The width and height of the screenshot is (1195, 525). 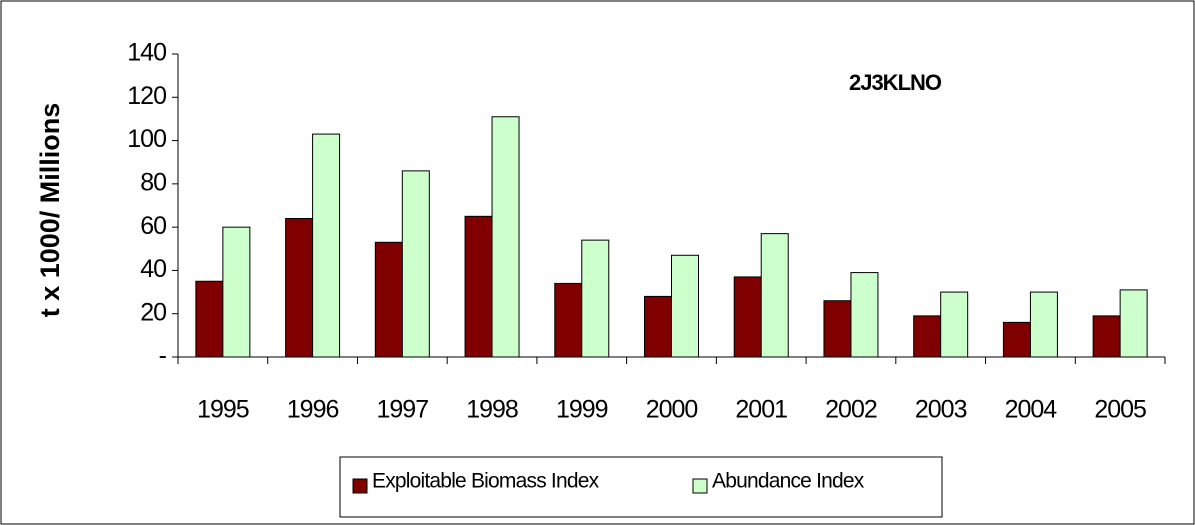 What do you see at coordinates (153, 312) in the screenshot?
I see `y-tick-label: 20` at bounding box center [153, 312].